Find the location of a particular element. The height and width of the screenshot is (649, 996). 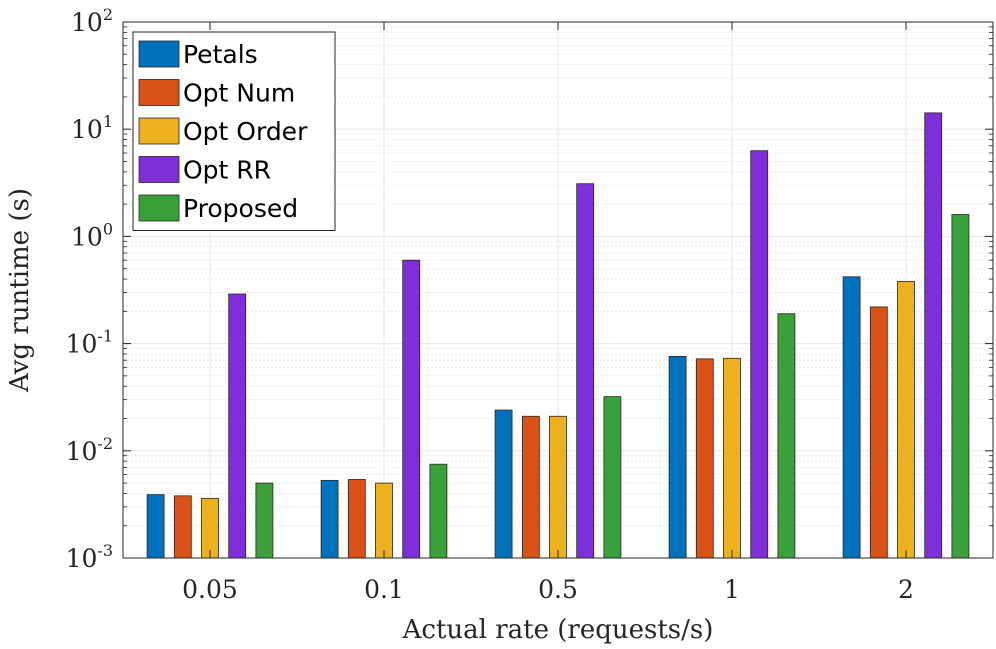

y-axis-label: Avg runtime (s) is located at coordinates (20, 290).